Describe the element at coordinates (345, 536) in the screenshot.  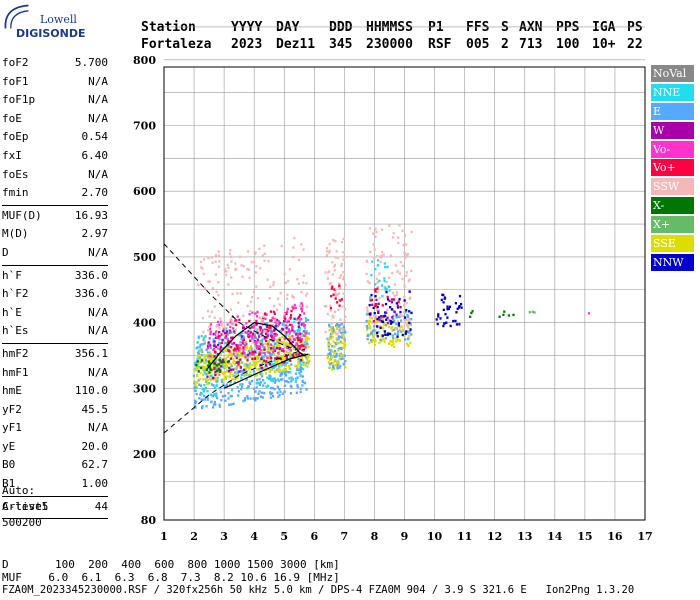
I see `x-tick-label: 7` at that location.